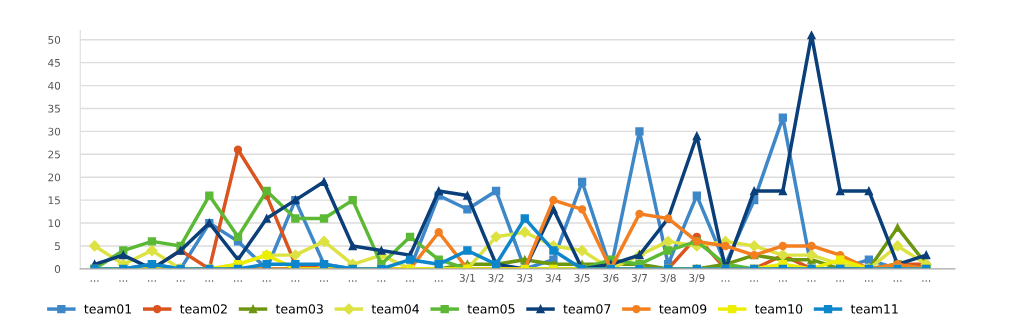 Image resolution: width=1029 pixels, height=322 pixels. I want to click on x-tick-label: 3/9, so click(697, 278).